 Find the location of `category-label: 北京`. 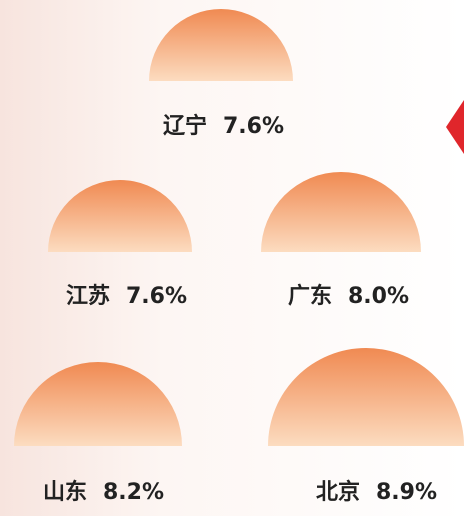

category-label: 北京 is located at coordinates (338, 492).